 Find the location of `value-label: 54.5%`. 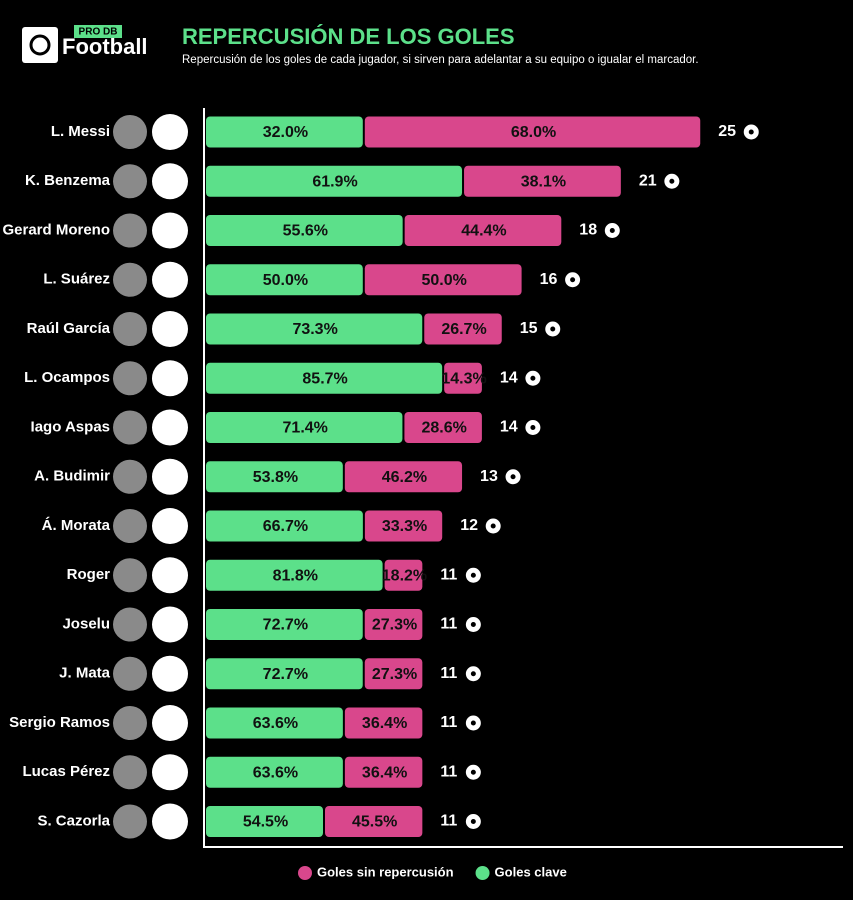

value-label: 54.5% is located at coordinates (265, 822).